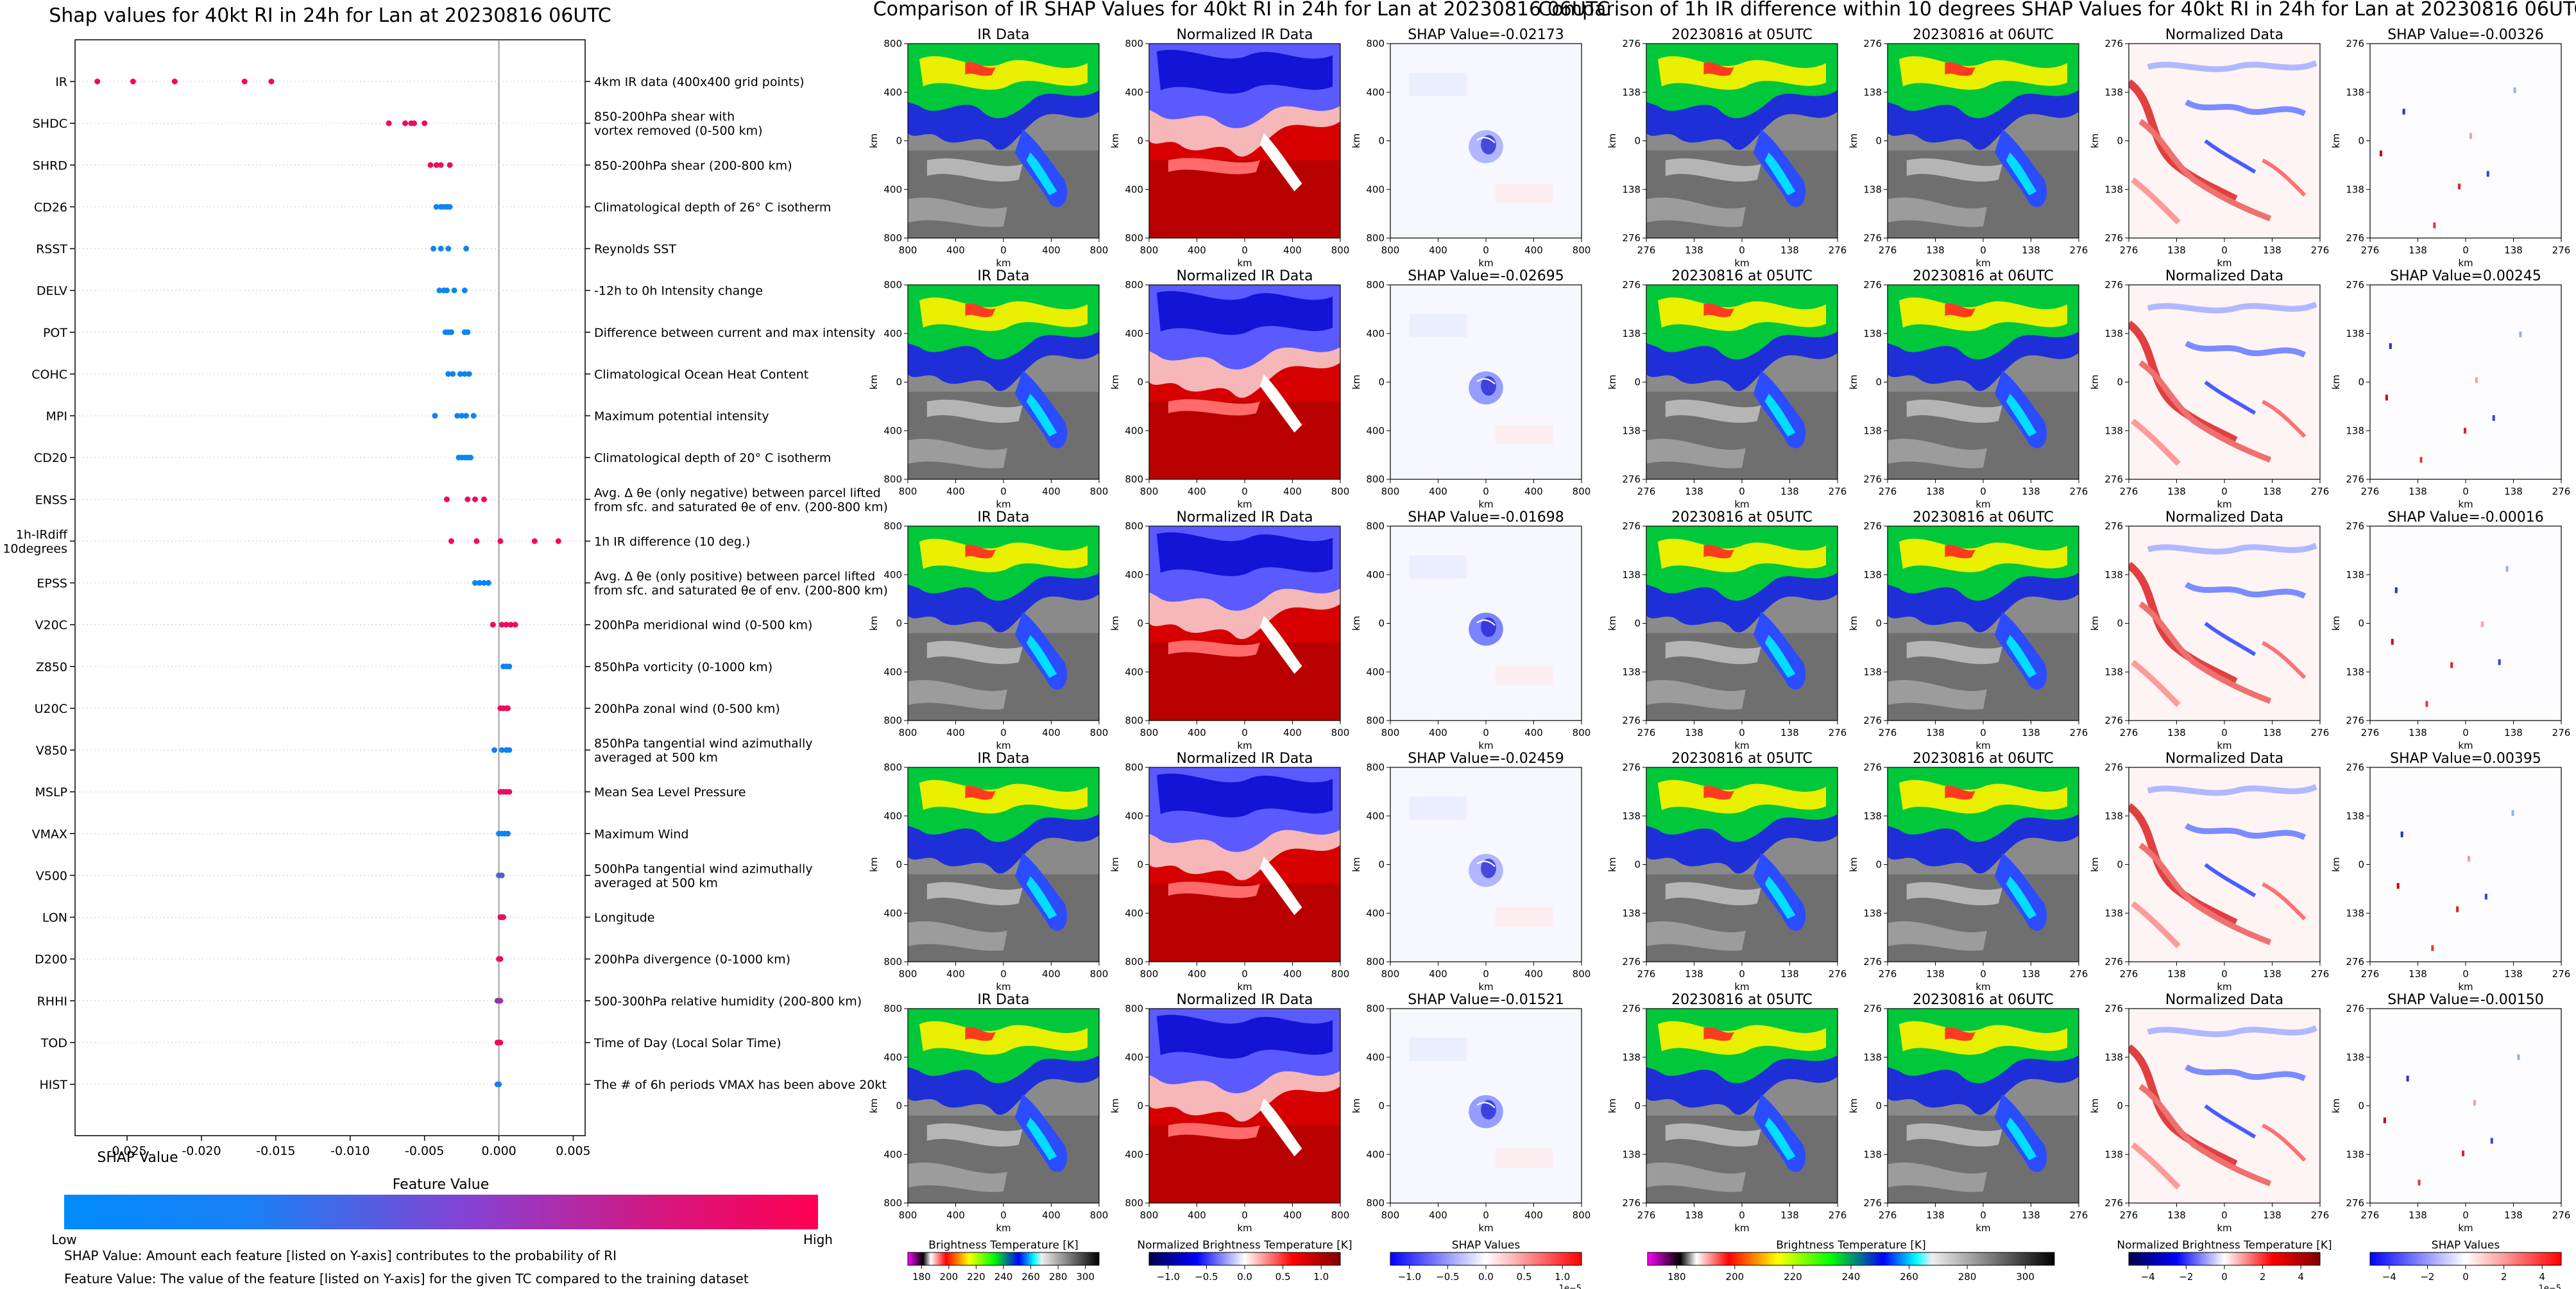  What do you see at coordinates (126, 1151) in the screenshot?
I see `x-tick-label: -0.025` at bounding box center [126, 1151].